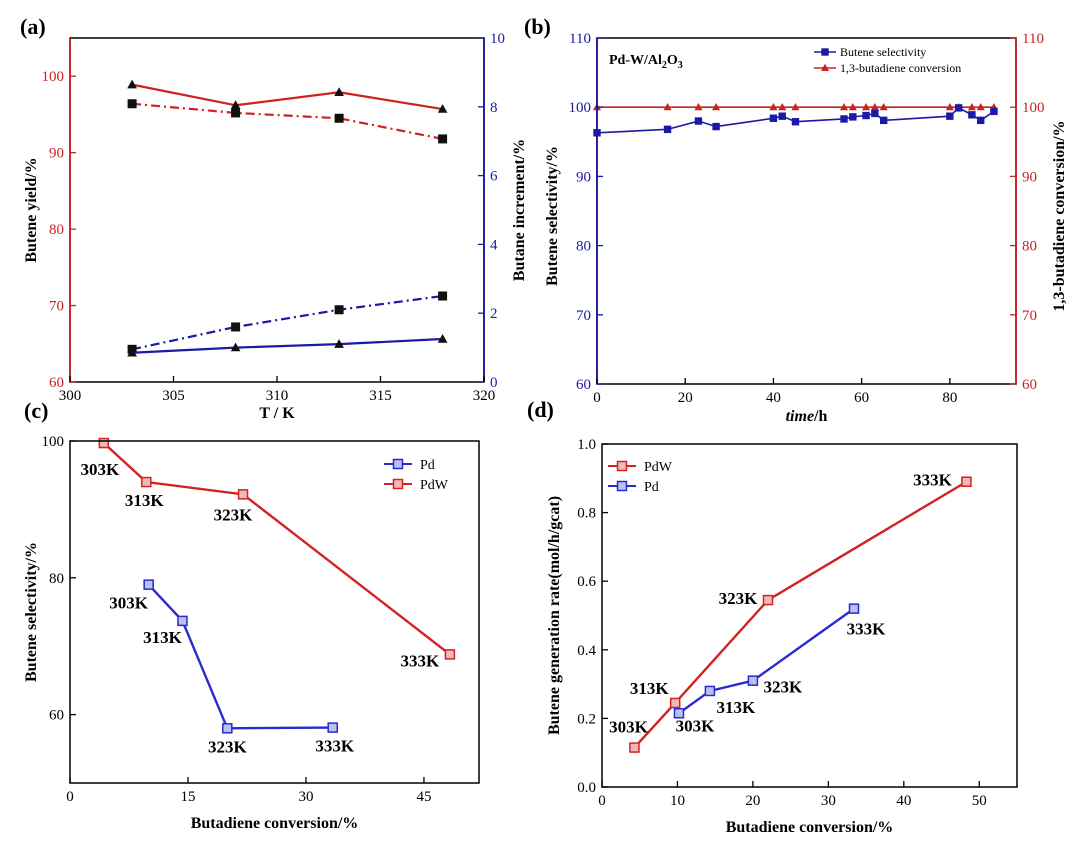  I want to click on a-right-ytick-label: 0, so click(494, 383).